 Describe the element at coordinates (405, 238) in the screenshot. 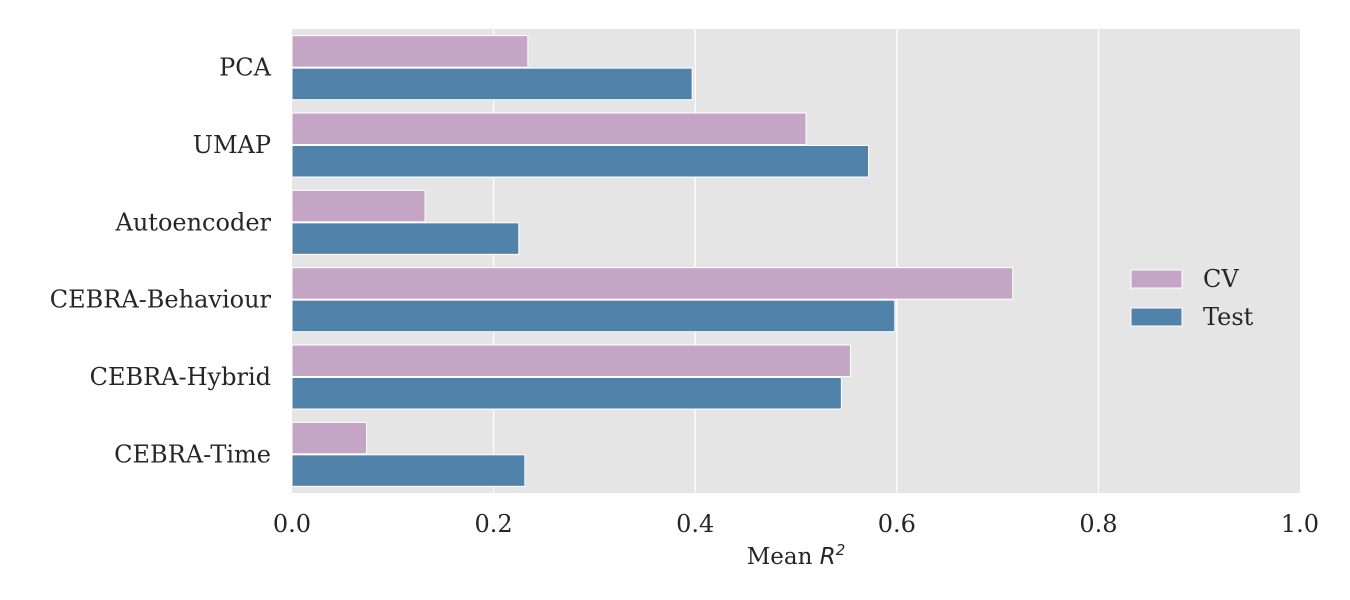

I see `bar-test-autoencoder` at that location.